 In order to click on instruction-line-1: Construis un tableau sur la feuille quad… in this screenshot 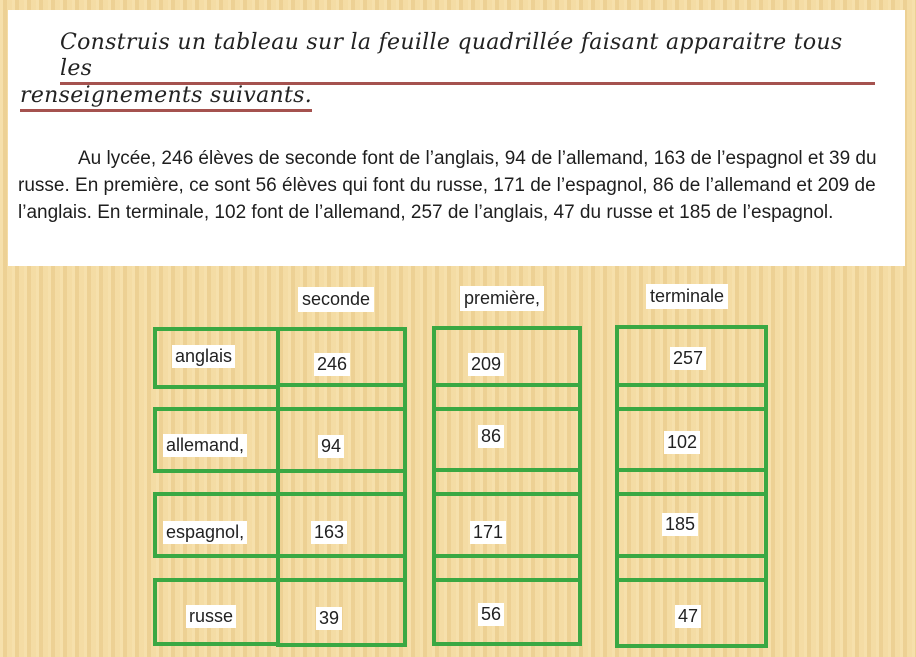, I will do `click(467, 57)`.